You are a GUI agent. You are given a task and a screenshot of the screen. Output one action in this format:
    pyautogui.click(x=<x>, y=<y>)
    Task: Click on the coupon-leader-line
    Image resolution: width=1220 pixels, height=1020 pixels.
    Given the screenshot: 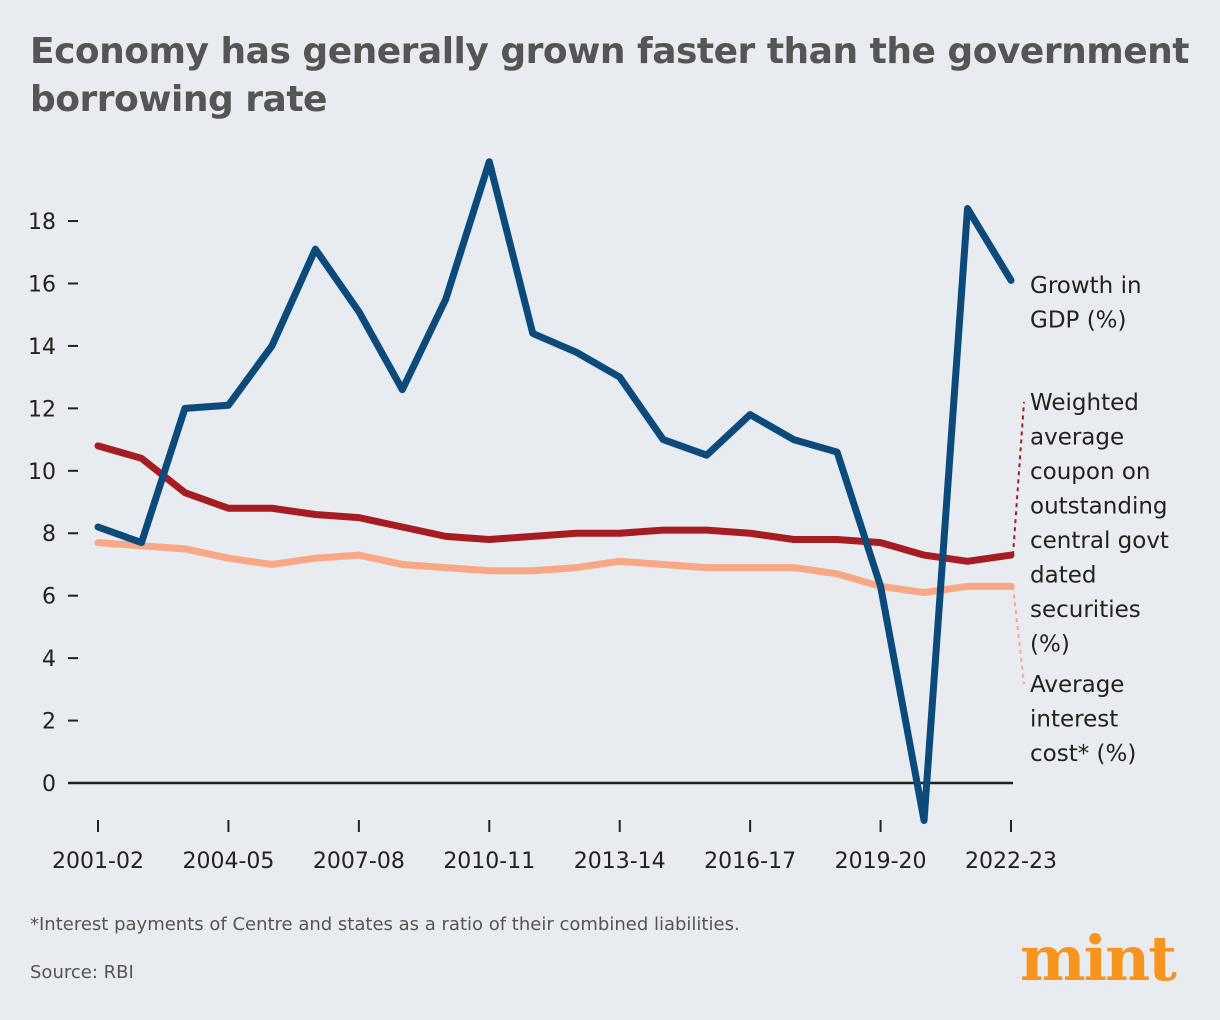 What is the action you would take?
    pyautogui.click(x=1018, y=478)
    